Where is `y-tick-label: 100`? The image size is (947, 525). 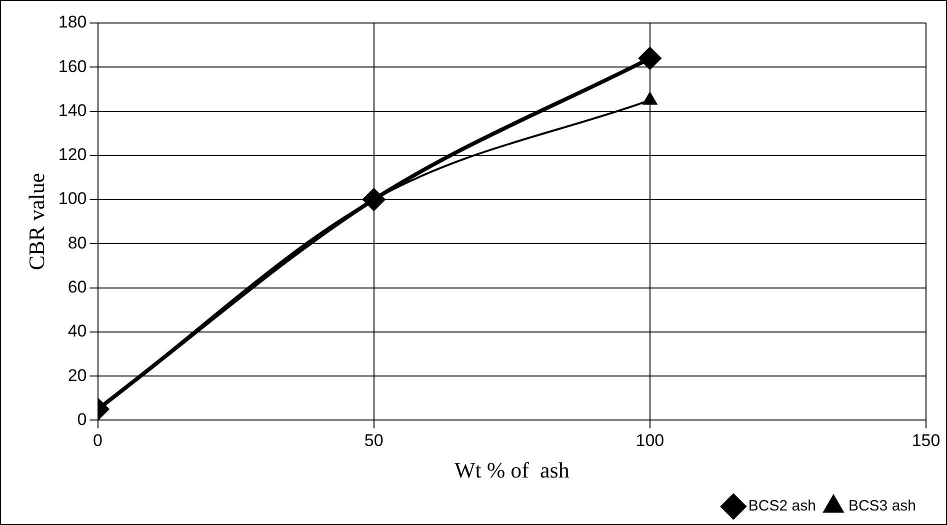 y-tick-label: 100 is located at coordinates (72, 198).